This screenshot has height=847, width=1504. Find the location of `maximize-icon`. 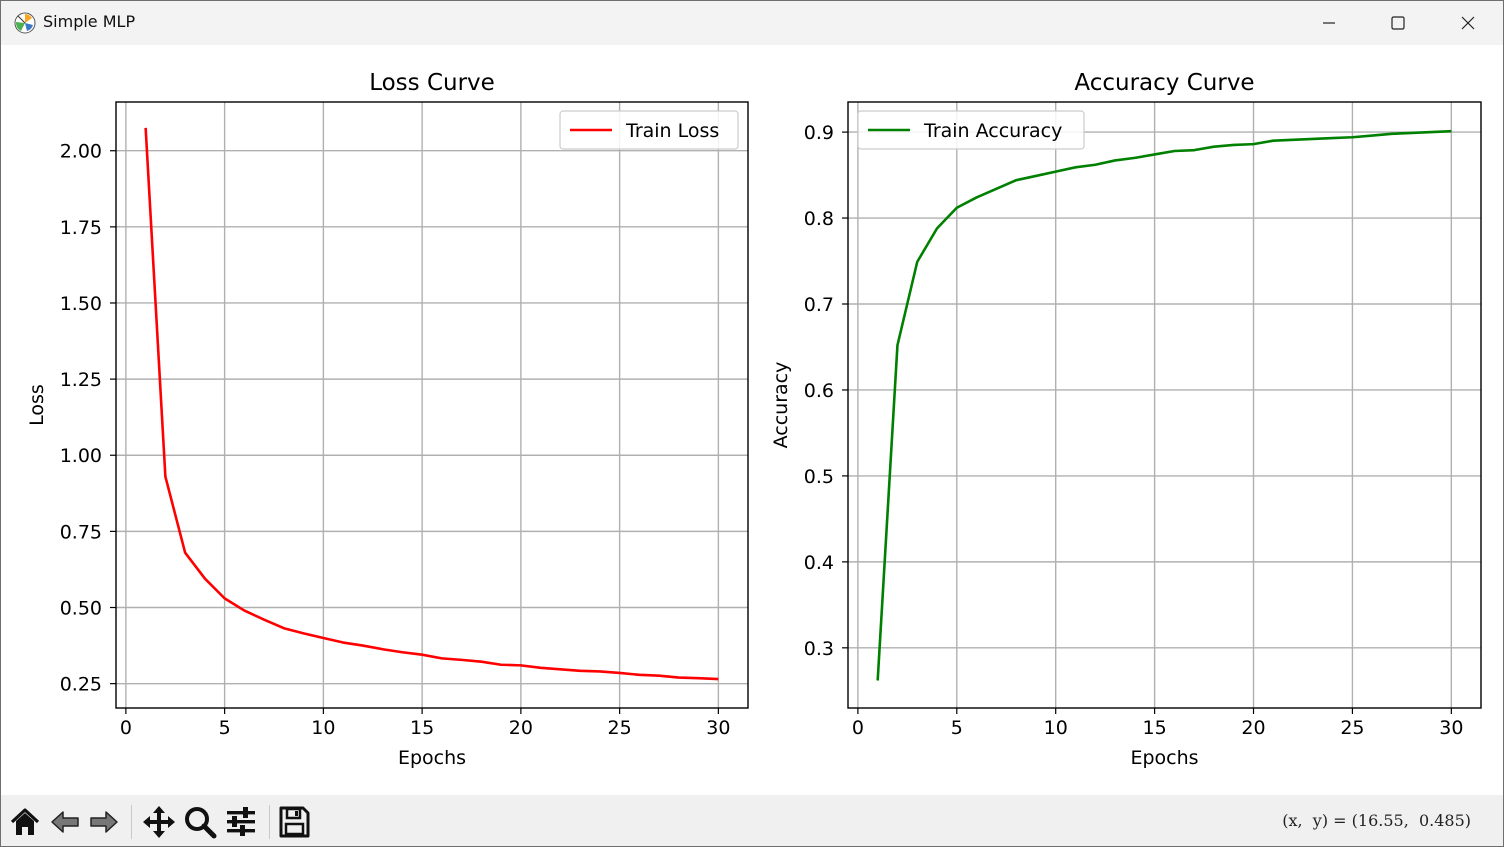

maximize-icon is located at coordinates (1398, 23).